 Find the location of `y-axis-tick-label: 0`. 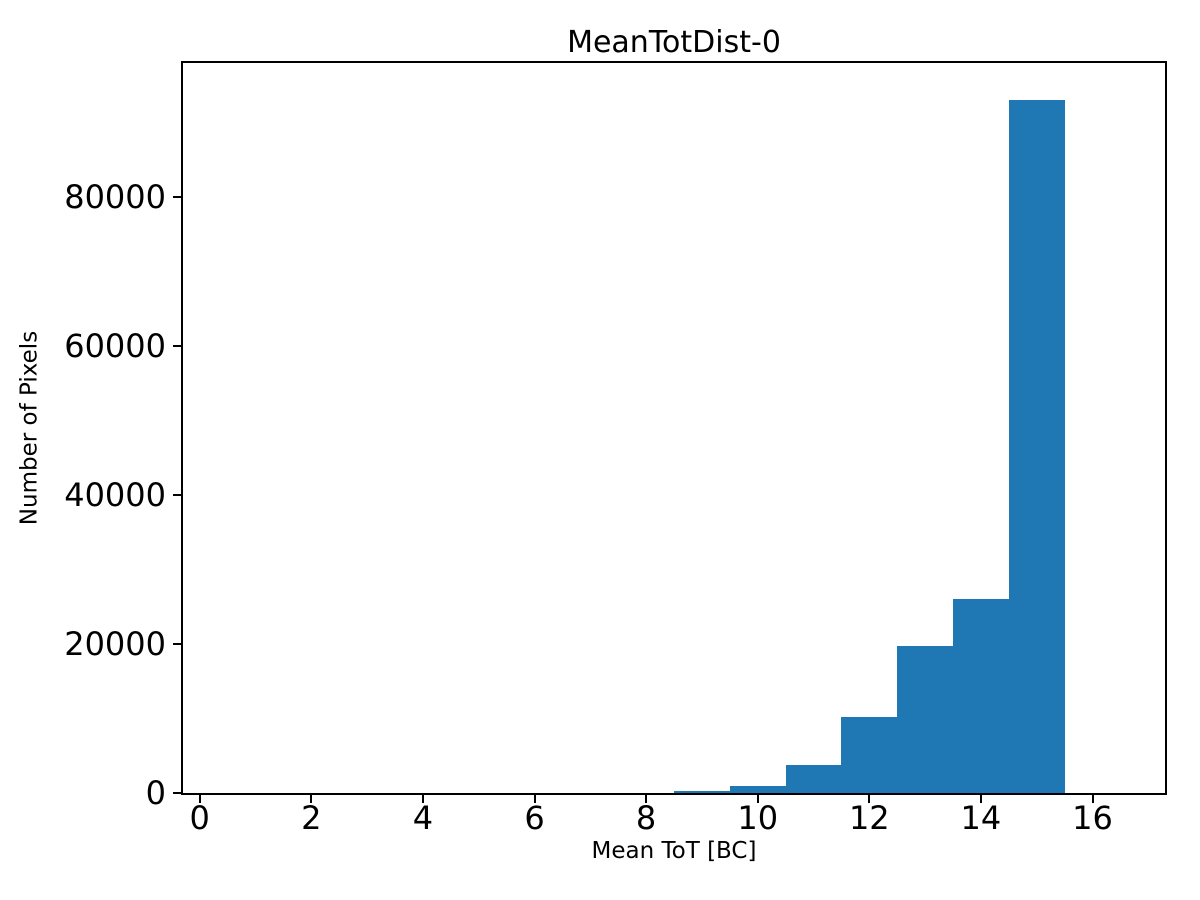

y-axis-tick-label: 0 is located at coordinates (155, 793).